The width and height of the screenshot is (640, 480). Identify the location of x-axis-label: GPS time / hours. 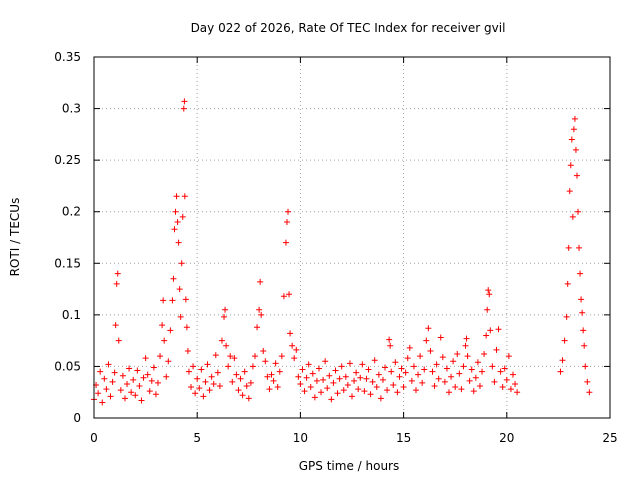
(349, 466).